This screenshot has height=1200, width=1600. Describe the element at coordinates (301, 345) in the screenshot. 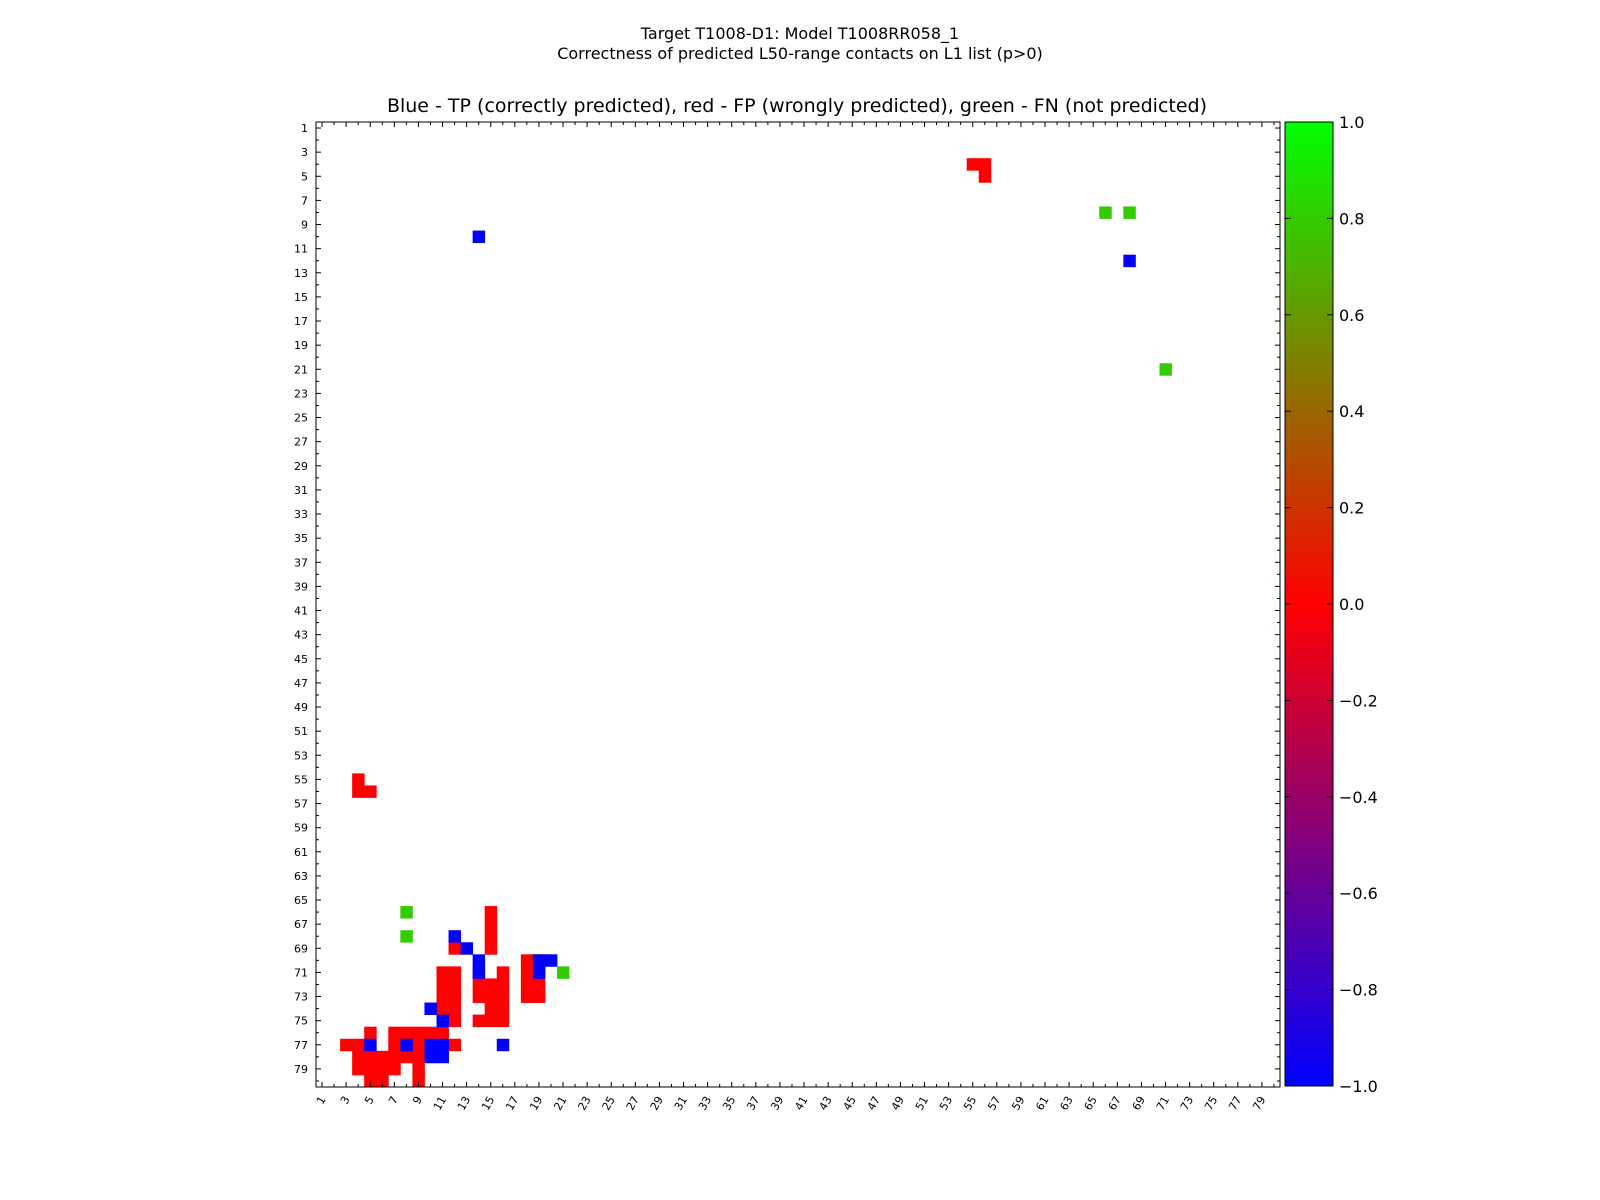

I see `y-tick-label: 19` at that location.